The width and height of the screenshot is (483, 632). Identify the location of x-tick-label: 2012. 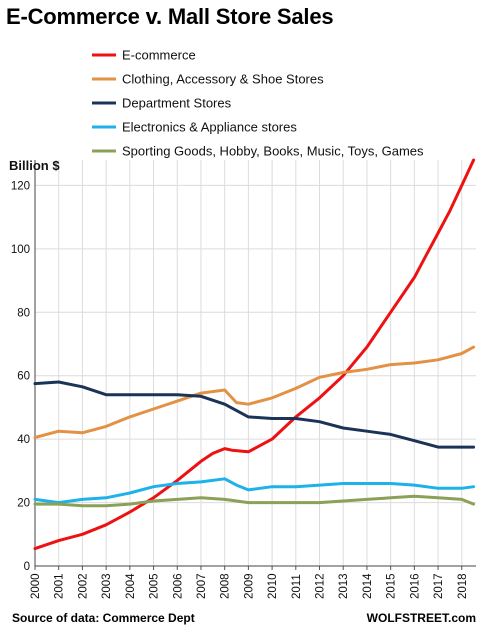
(321, 586).